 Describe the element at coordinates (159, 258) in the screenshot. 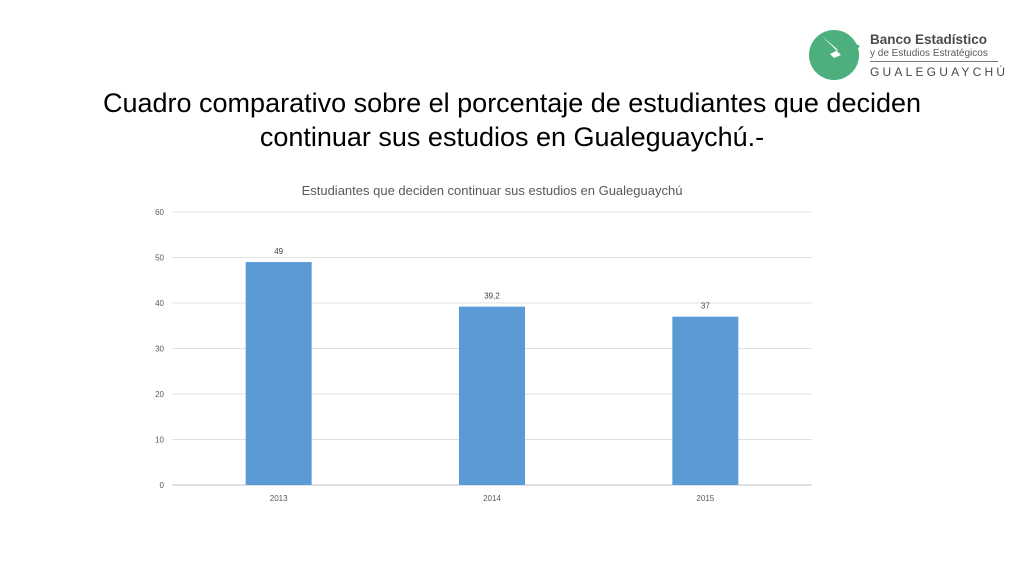

I see `y-tick-label: 50` at that location.